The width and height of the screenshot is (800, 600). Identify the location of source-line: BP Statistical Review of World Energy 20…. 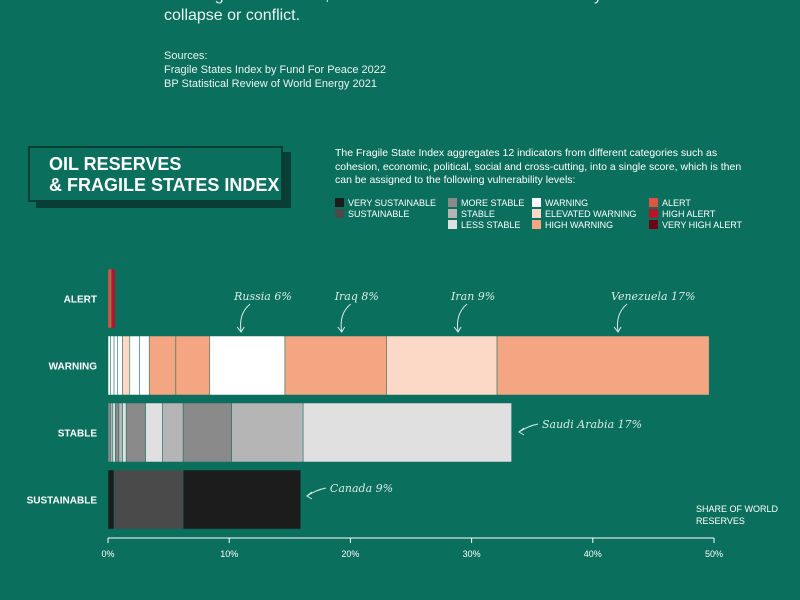
(270, 84).